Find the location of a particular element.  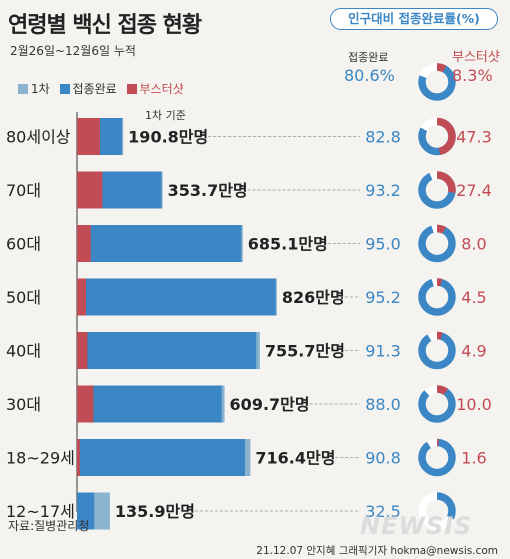

chart-title: 연령별 백신 접종 현황 is located at coordinates (105, 25).